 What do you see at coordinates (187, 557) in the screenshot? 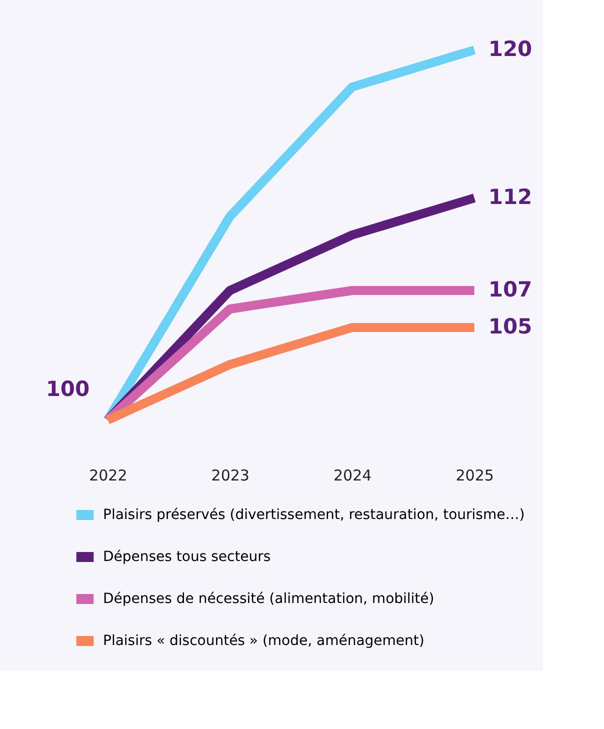
I see `legend-label: Dépenses tous secteurs` at bounding box center [187, 557].